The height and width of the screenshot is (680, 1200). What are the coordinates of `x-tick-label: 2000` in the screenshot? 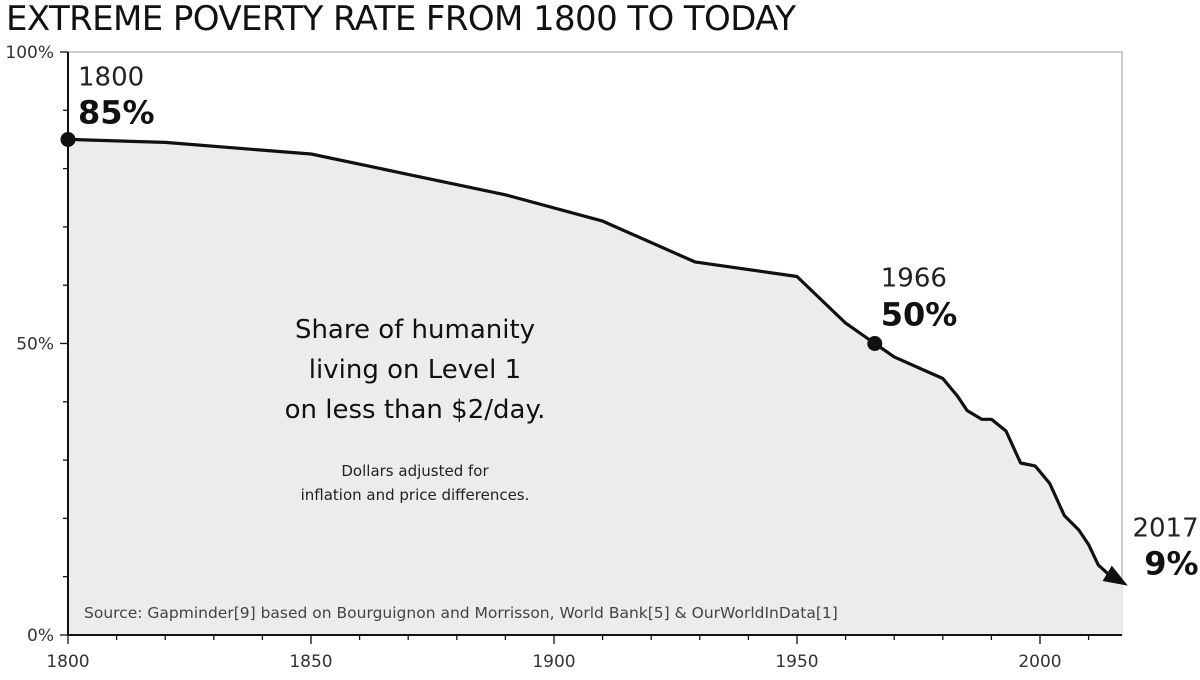 It's located at (1039, 662).